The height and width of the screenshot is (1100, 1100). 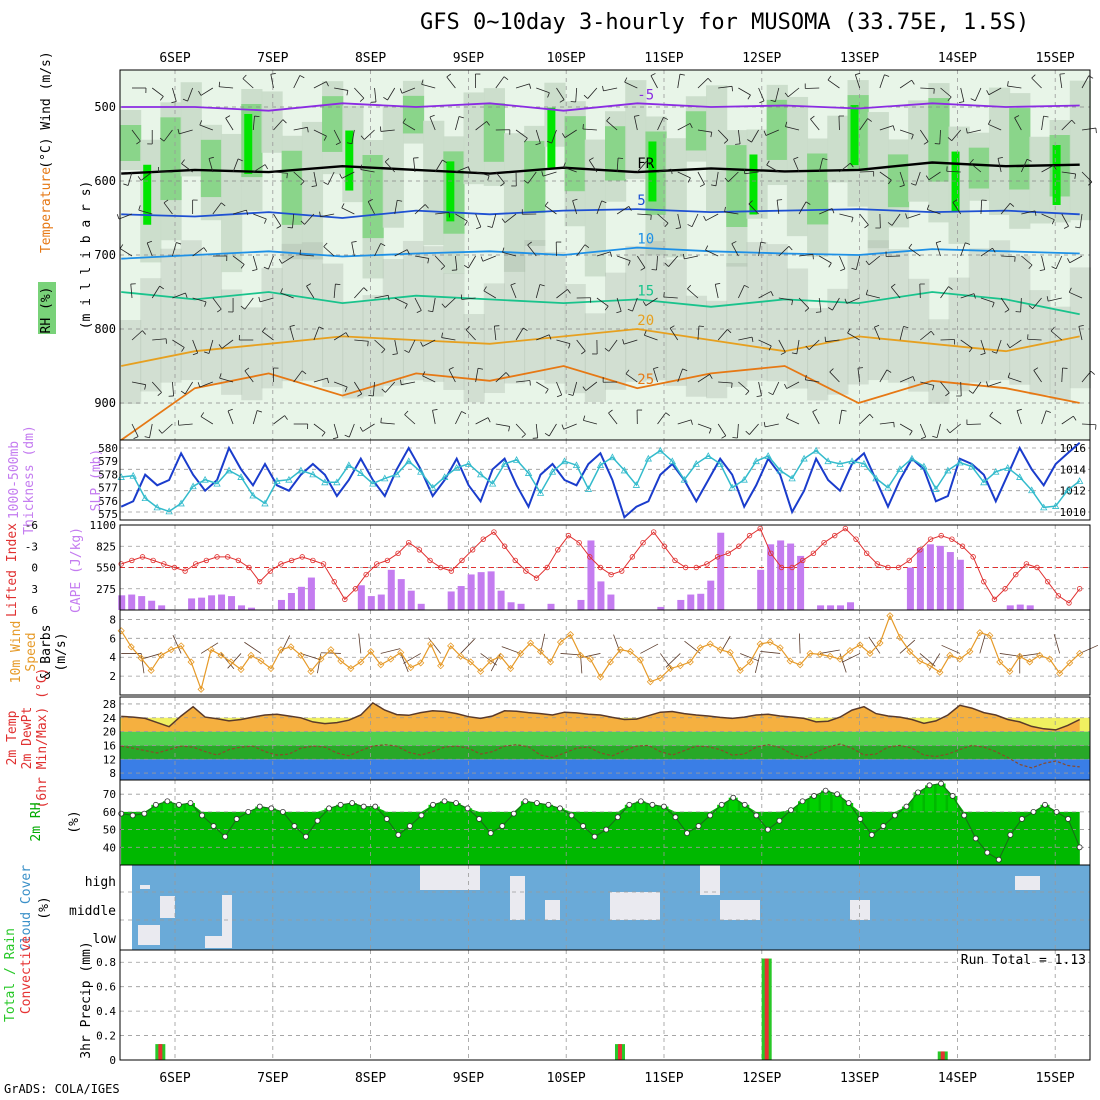 I want to click on temp-area, so click(x=600, y=717).